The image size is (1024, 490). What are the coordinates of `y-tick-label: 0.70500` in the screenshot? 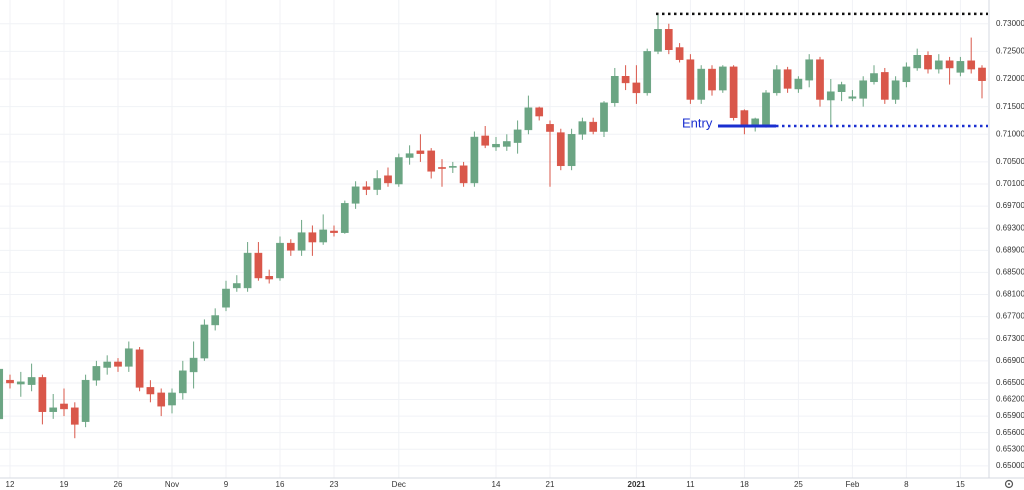 It's located at (1010, 161).